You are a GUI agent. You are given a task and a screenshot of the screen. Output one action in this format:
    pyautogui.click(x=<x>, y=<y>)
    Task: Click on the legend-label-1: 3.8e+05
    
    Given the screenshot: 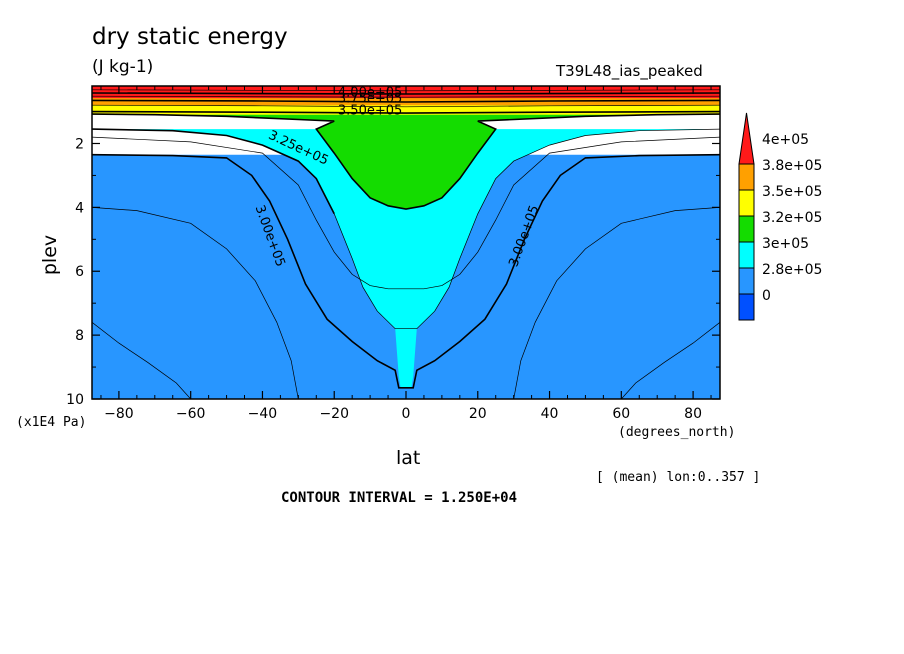 What is the action you would take?
    pyautogui.click(x=792, y=166)
    